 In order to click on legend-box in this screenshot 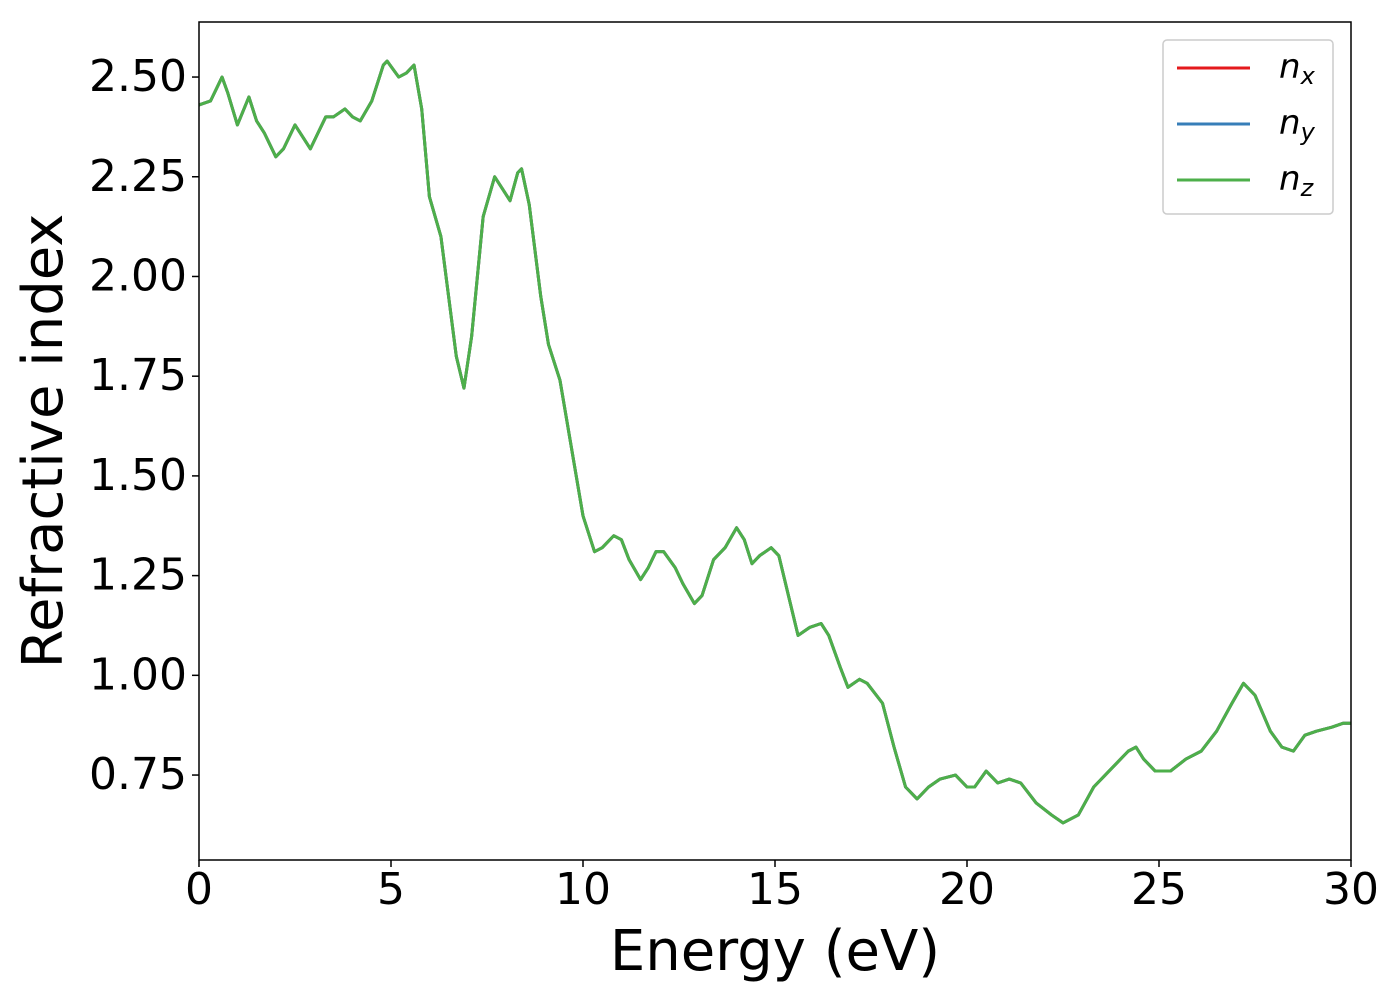, I will do `click(1248, 127)`.